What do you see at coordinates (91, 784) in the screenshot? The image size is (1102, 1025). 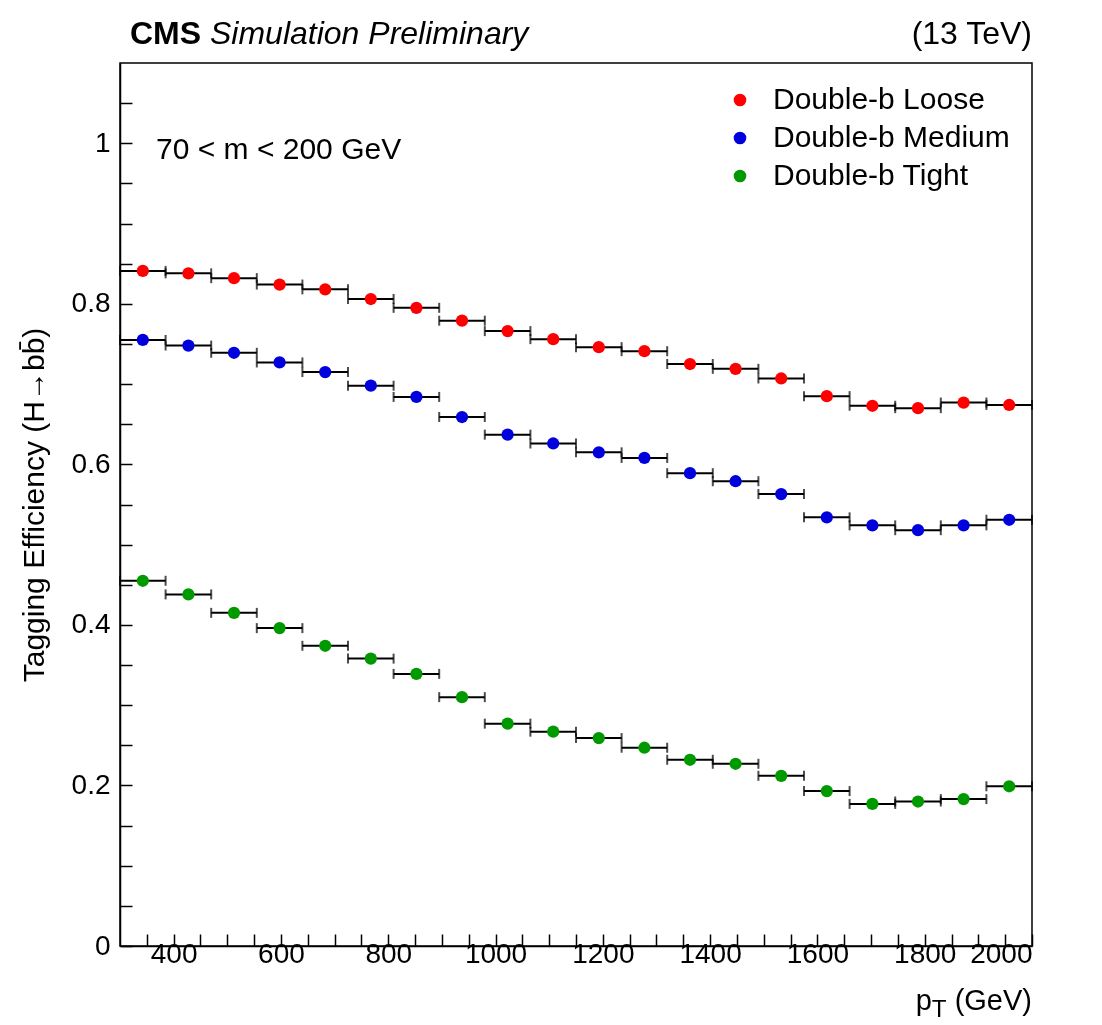 I see `y-tick-label: 0.2` at bounding box center [91, 784].